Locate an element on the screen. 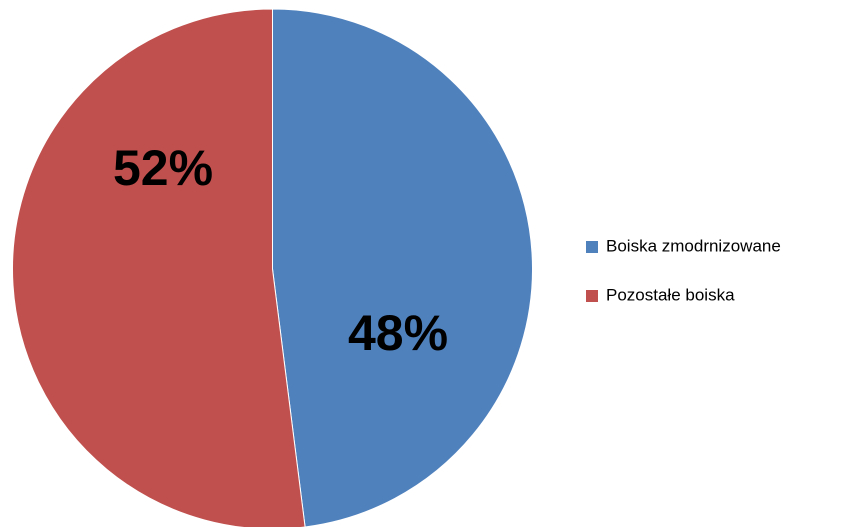  legend-label: Boiska zmodrnizowane is located at coordinates (693, 245).